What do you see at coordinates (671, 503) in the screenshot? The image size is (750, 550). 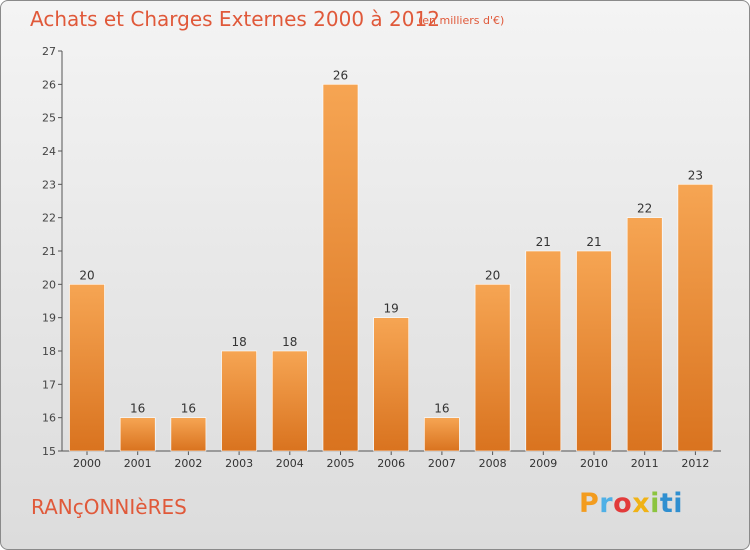 I see `logo-letter: ti` at bounding box center [671, 503].